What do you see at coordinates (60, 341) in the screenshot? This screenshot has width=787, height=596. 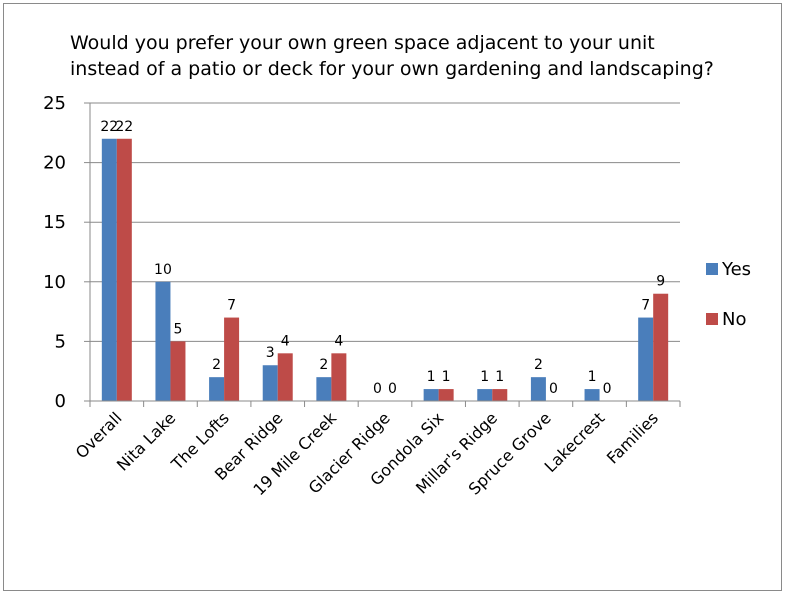 I see `y-tick-label: 5` at bounding box center [60, 341].